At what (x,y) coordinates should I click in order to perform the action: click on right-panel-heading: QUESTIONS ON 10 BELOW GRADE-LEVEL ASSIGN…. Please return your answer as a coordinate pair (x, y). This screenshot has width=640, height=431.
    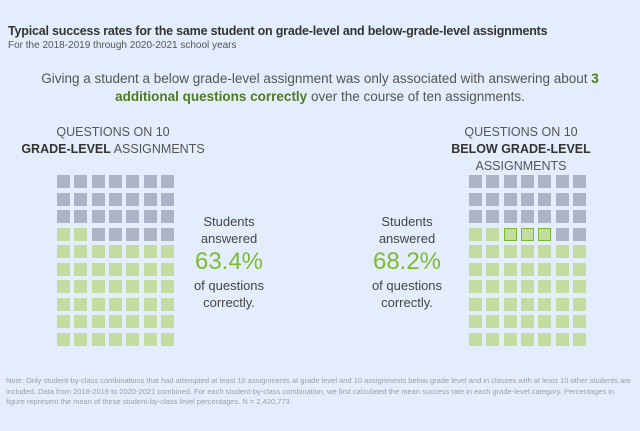
    Looking at the image, I should click on (521, 149).